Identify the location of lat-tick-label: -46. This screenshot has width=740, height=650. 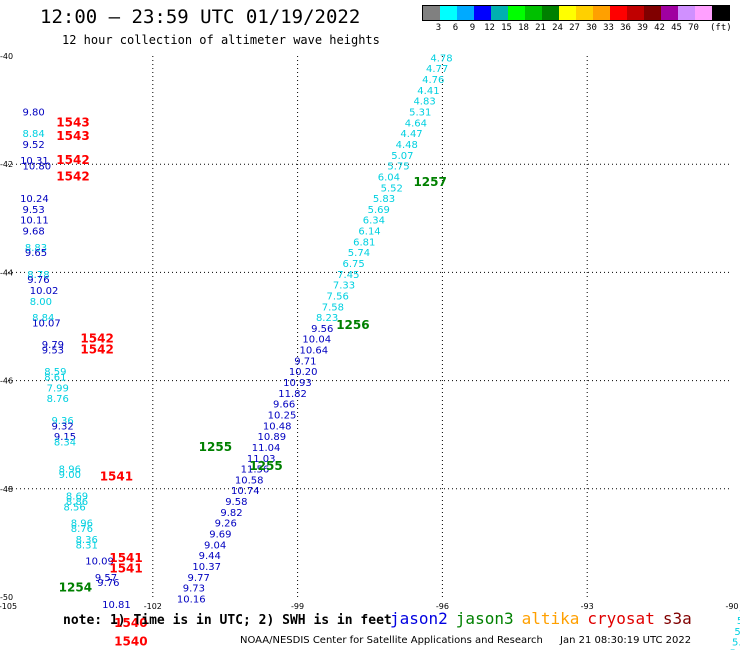
(6, 381).